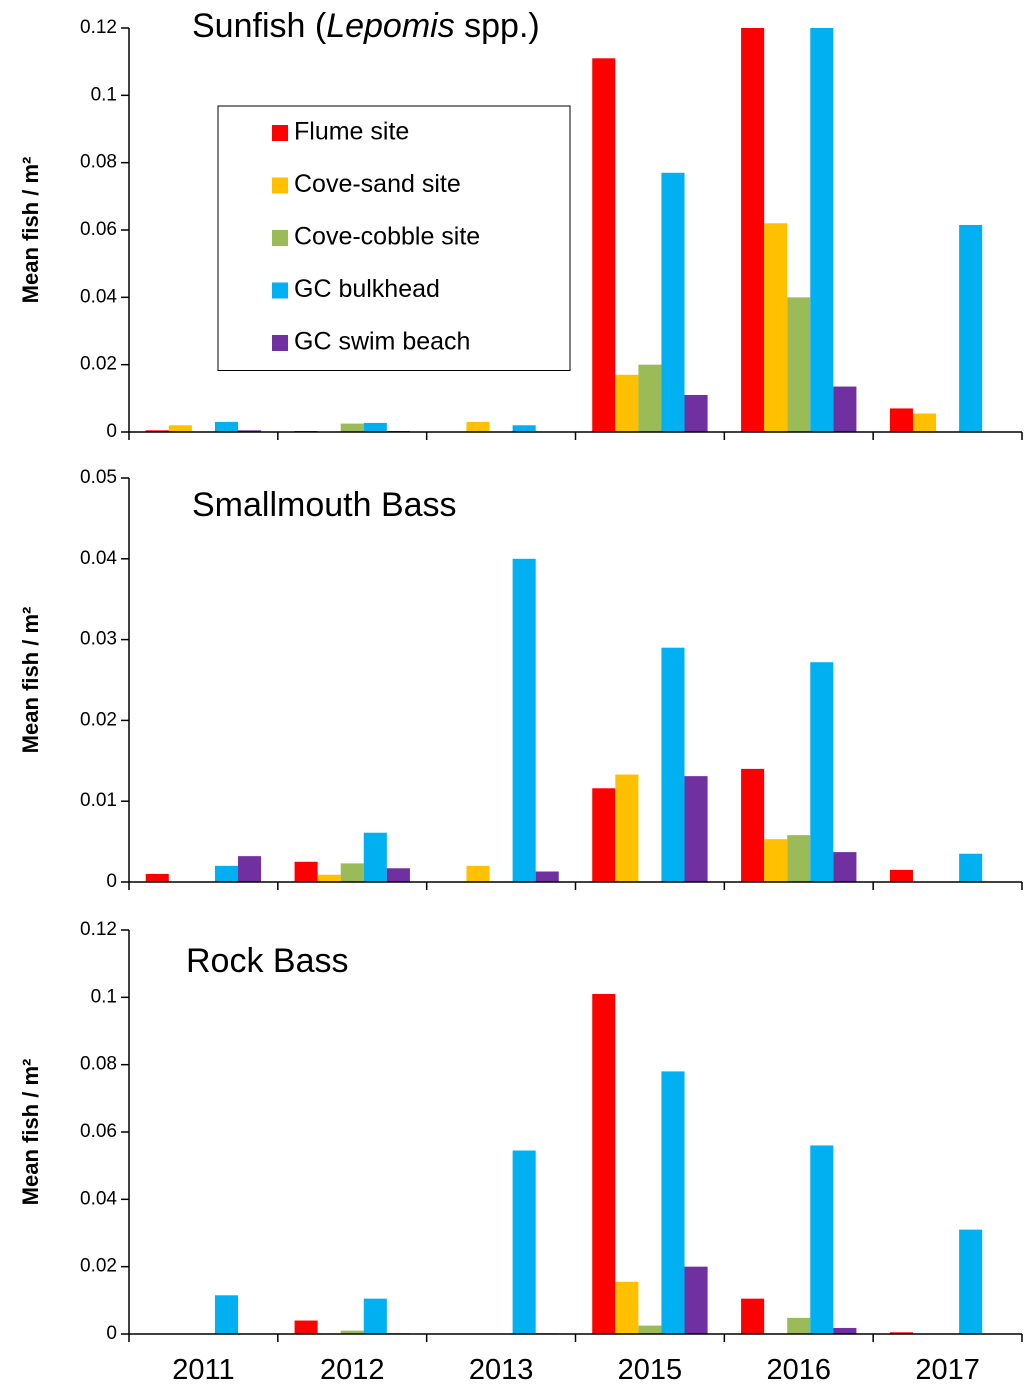  I want to click on x-tick-label: 2017, so click(947, 1370).